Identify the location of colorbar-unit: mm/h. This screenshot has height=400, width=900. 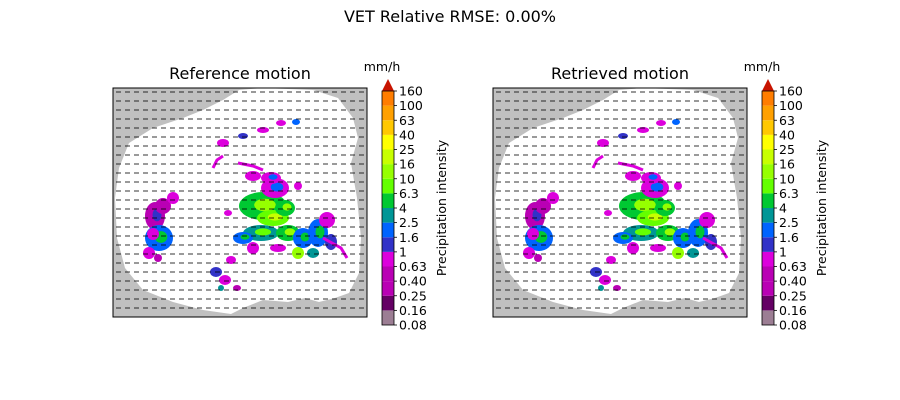
(762, 66).